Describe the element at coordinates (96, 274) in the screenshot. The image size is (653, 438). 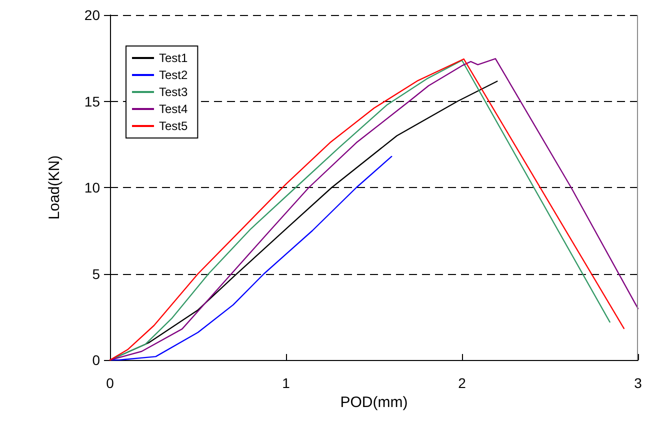
I see `y-tick-label: 5` at that location.